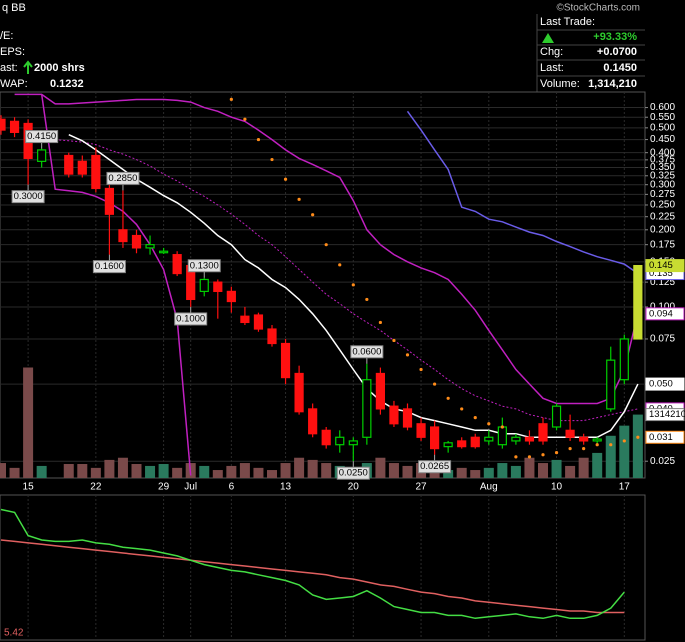 This screenshot has height=642, width=685. Describe the element at coordinates (354, 487) in the screenshot. I see `x-tick-label: 20` at that location.